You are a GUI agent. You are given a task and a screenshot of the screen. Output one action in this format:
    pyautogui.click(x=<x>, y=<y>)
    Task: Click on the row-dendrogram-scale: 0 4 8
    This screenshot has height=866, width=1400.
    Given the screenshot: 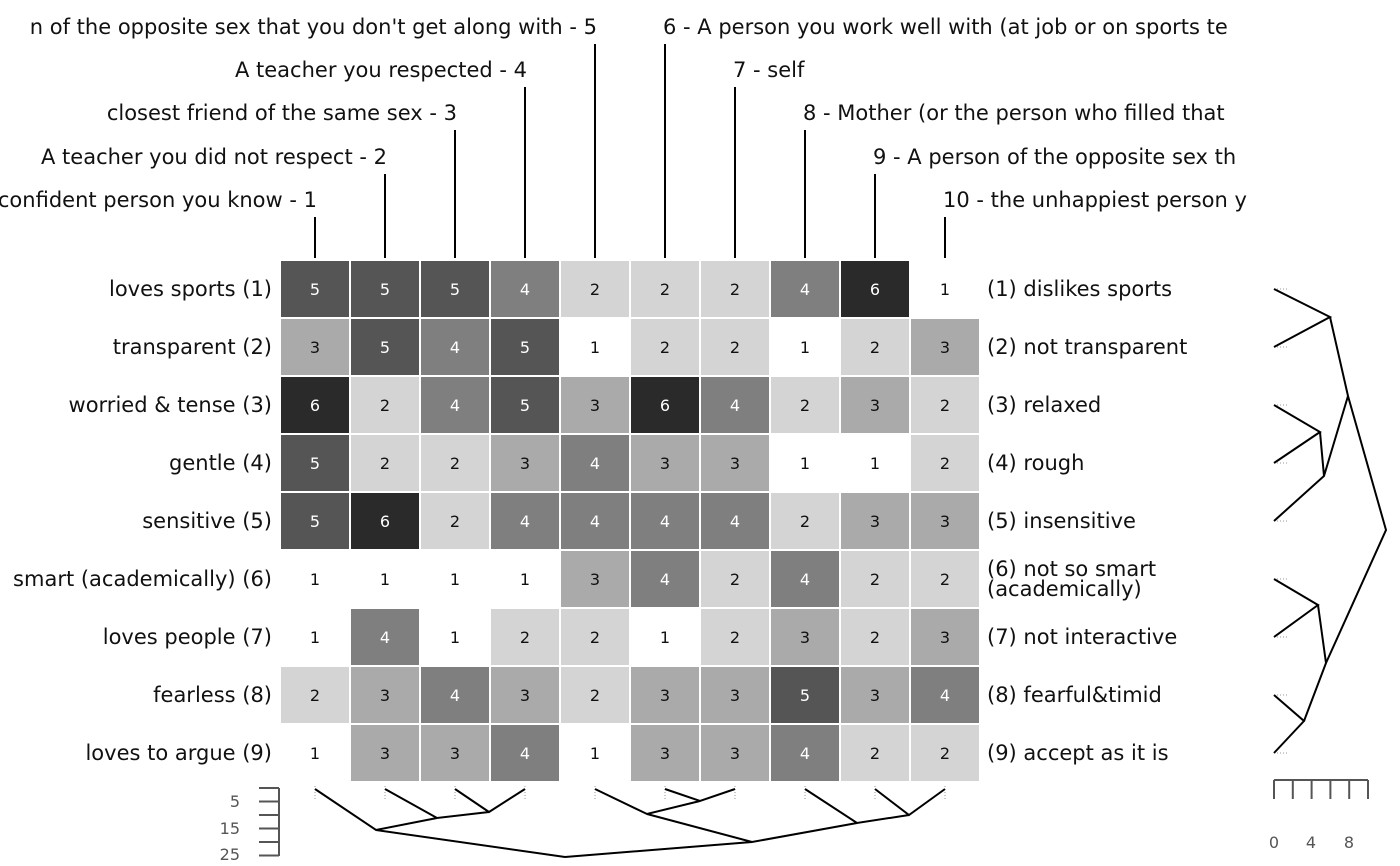 What is the action you would take?
    pyautogui.click(x=1319, y=815)
    